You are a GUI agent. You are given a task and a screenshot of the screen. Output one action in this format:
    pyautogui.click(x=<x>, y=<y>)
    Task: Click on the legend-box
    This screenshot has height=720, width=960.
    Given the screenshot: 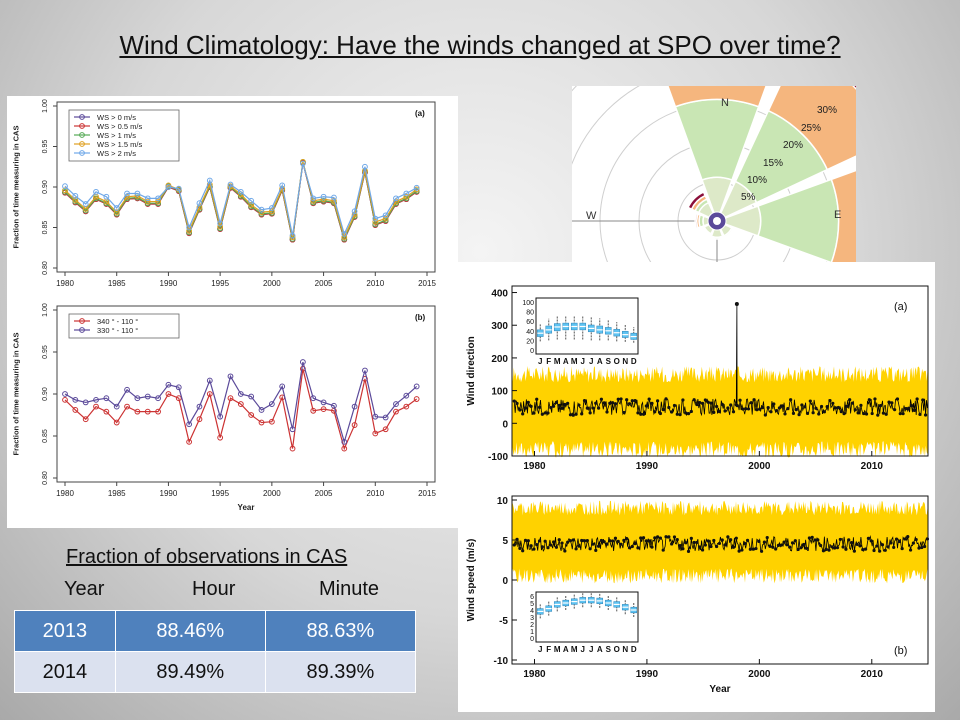 What is the action you would take?
    pyautogui.click(x=124, y=326)
    